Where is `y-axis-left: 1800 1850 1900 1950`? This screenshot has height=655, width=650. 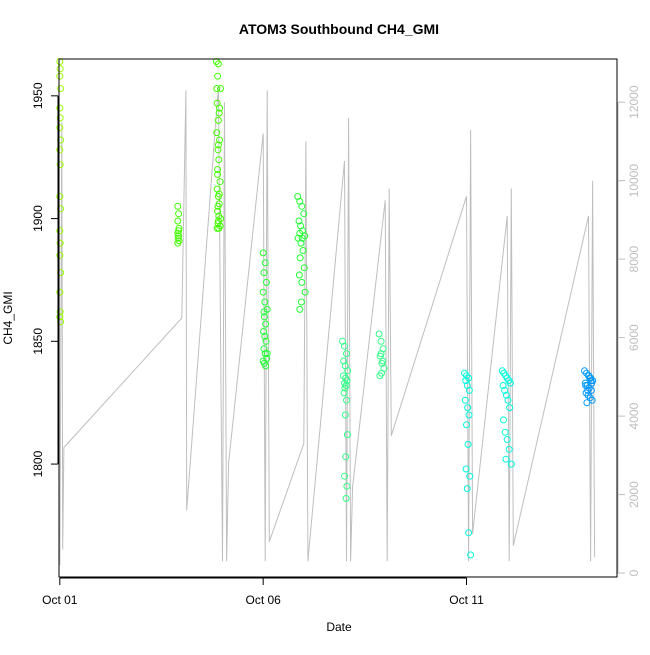
y-axis-left: 1800 1850 1900 1950 is located at coordinates (45, 279).